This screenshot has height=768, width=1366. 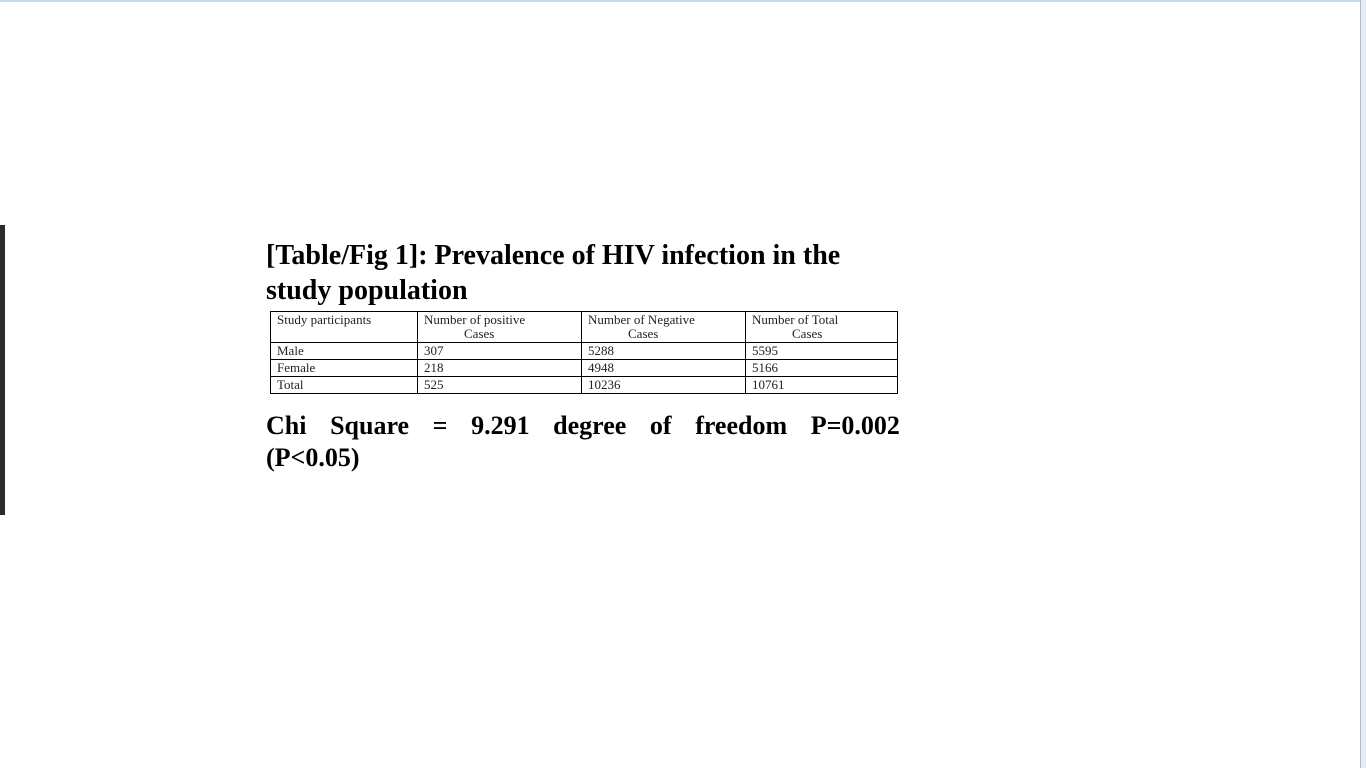 What do you see at coordinates (855, 425) in the screenshot?
I see `word: P=0.002` at bounding box center [855, 425].